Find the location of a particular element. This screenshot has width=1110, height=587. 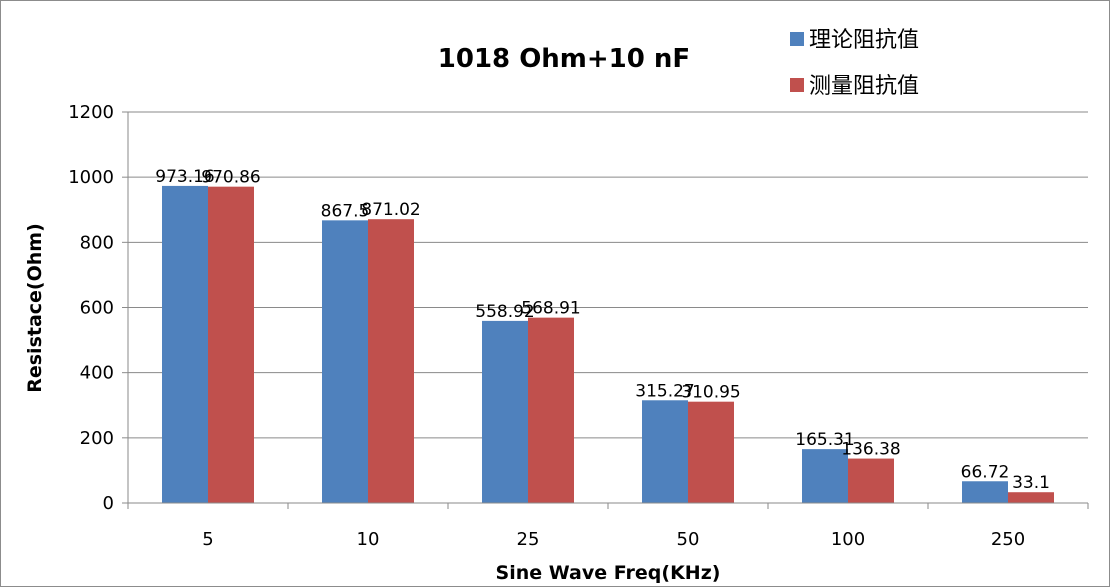

data-label: 970.86 is located at coordinates (230, 178).